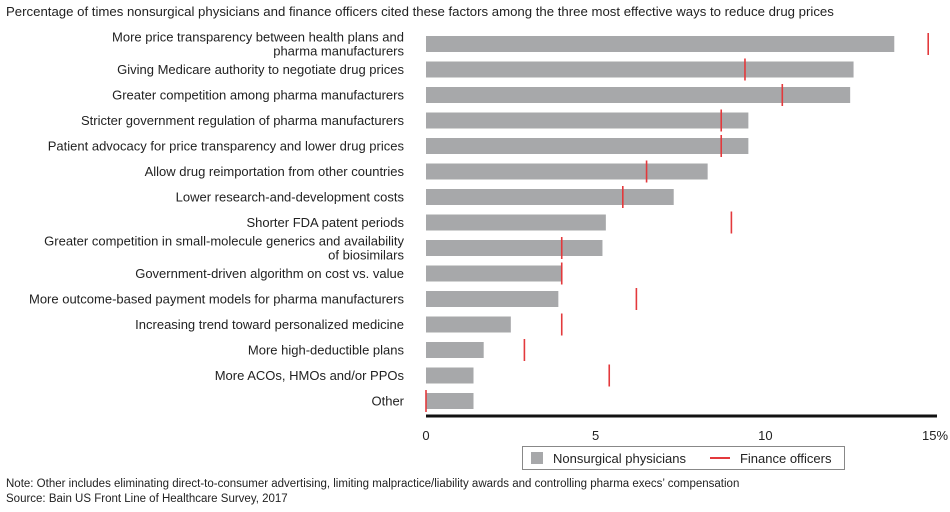 This screenshot has height=512, width=950. I want to click on x-tick-label: 0, so click(425, 435).